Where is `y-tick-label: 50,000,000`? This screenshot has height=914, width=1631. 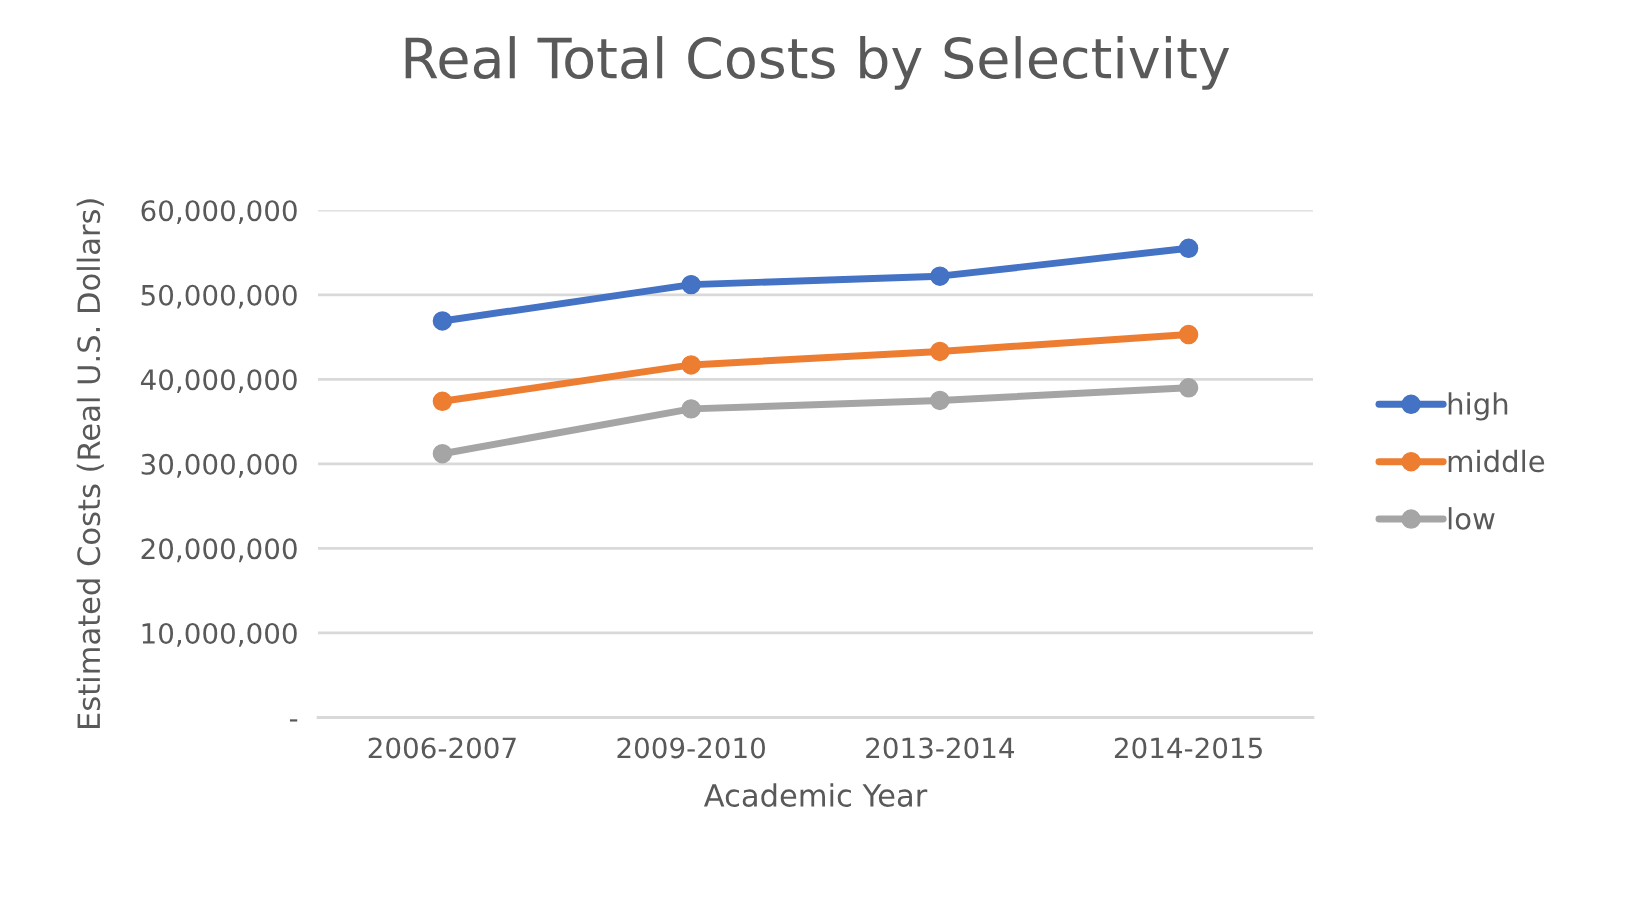
y-tick-label: 50,000,000 is located at coordinates (219, 296).